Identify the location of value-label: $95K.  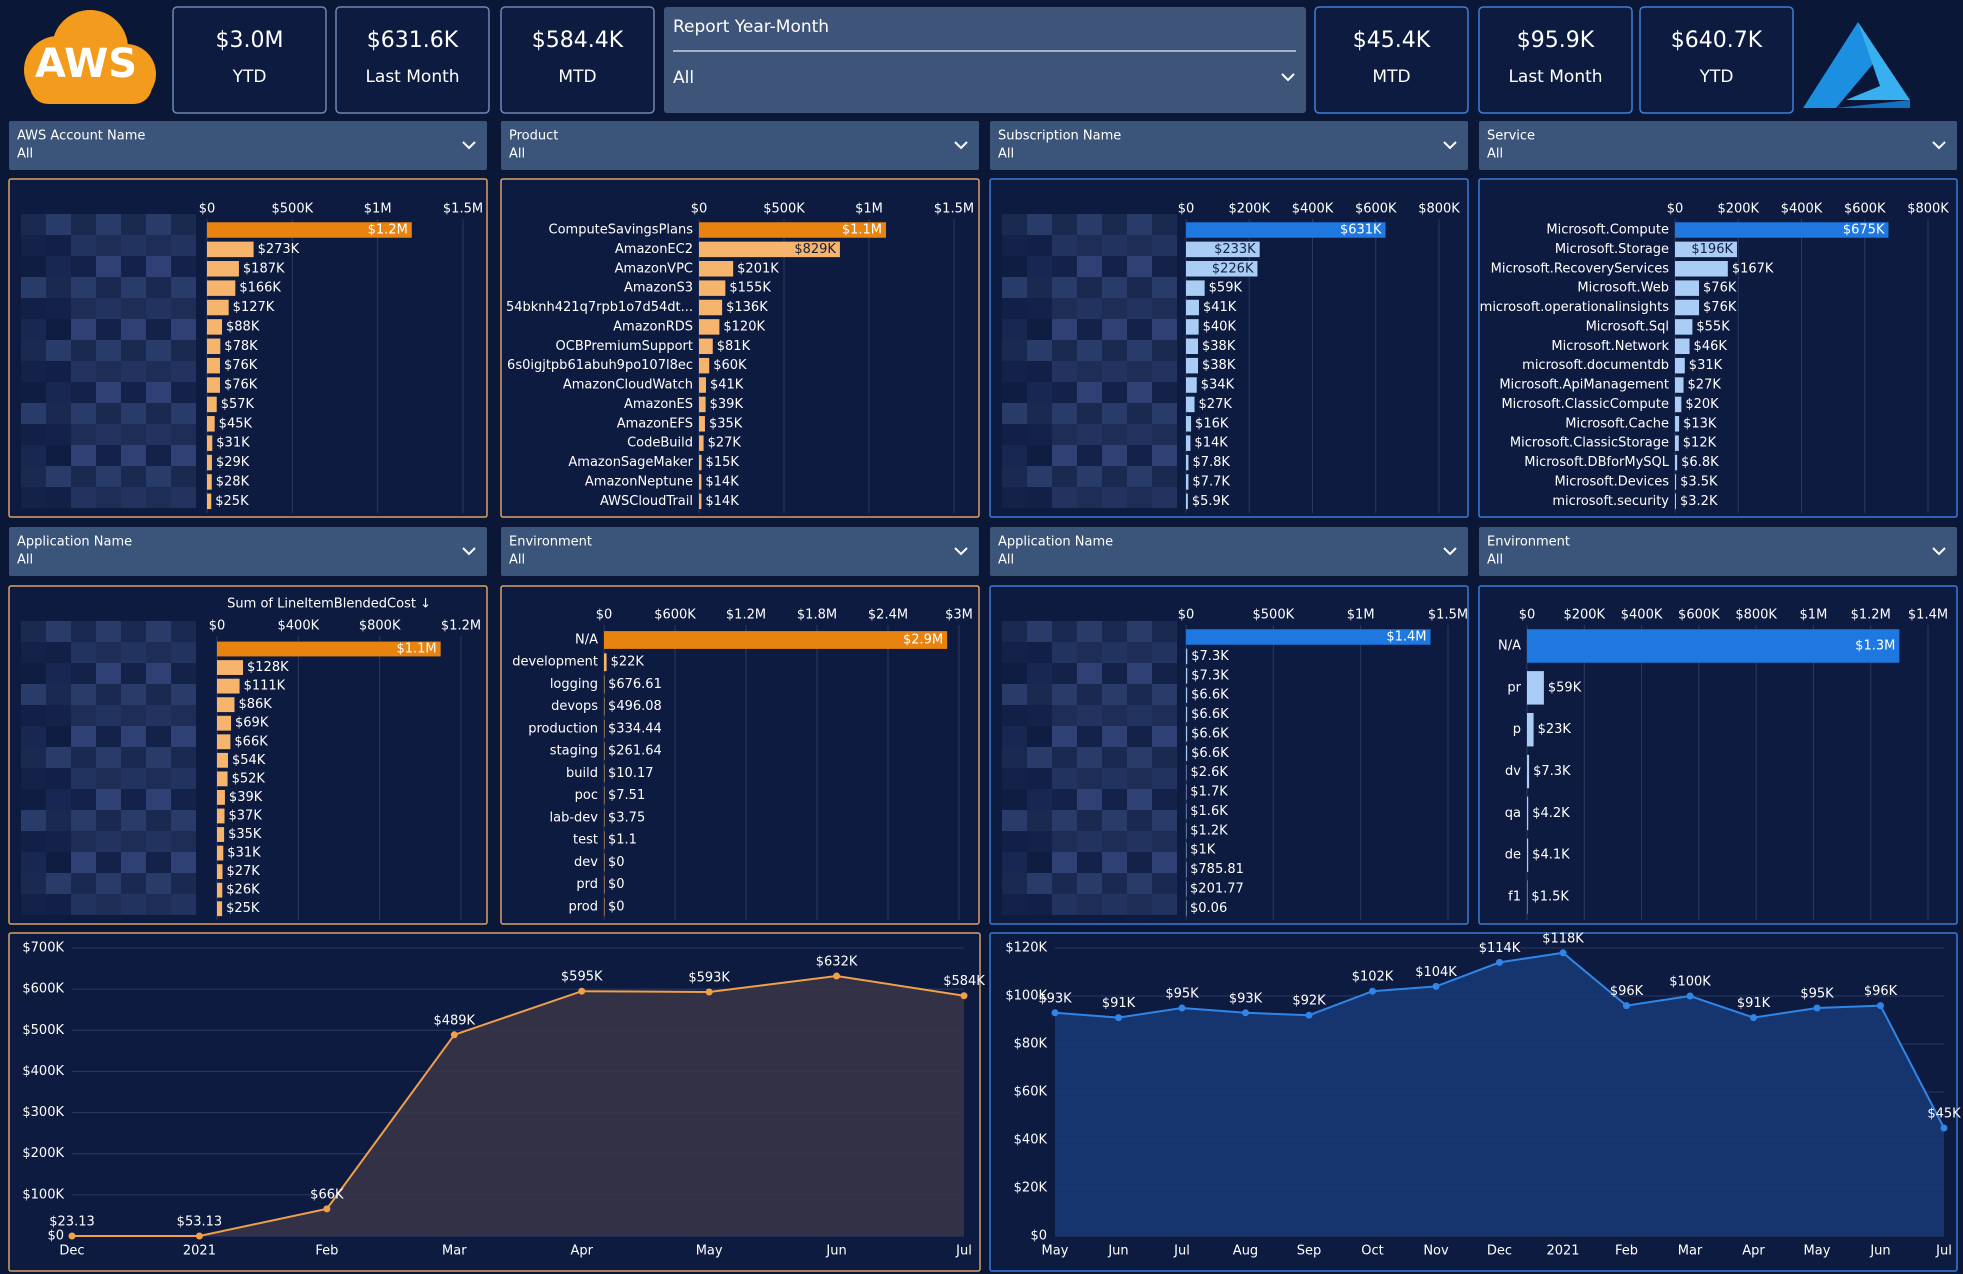
(1817, 994).